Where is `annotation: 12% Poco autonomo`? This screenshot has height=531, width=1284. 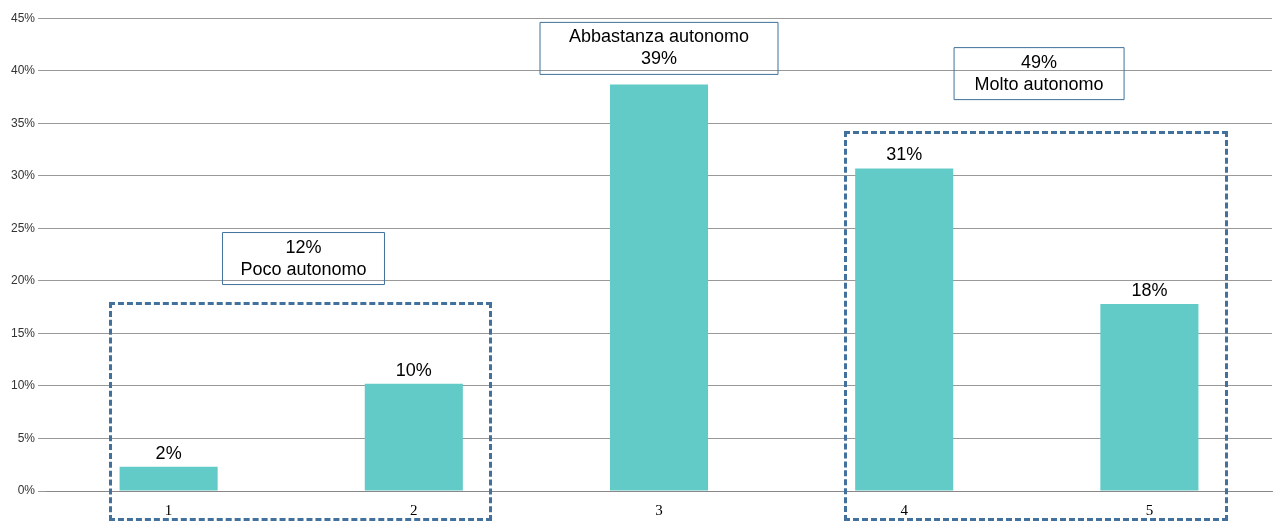 annotation: 12% Poco autonomo is located at coordinates (303, 257).